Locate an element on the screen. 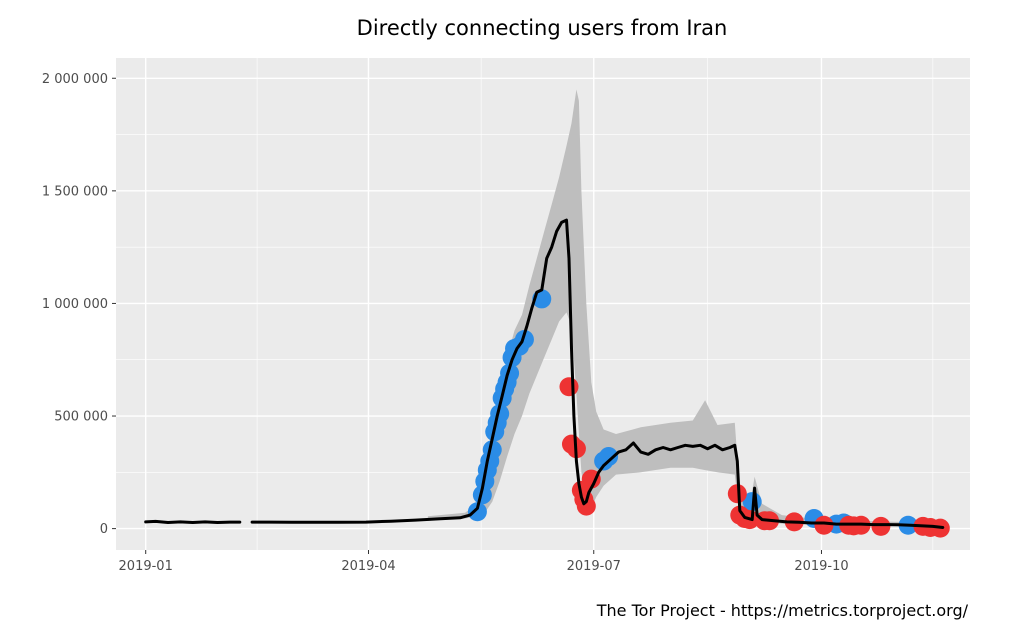  y-tick-label: 500 000 is located at coordinates (81, 417).